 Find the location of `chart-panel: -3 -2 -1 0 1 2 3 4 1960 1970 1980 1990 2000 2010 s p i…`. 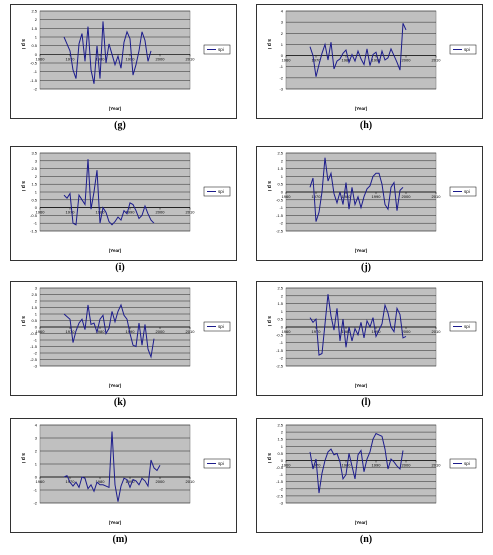

chart-panel: -3 -2 -1 0 1 2 3 4 1960 1970 1980 1990 2000 2010 s p i… is located at coordinates (369, 61).